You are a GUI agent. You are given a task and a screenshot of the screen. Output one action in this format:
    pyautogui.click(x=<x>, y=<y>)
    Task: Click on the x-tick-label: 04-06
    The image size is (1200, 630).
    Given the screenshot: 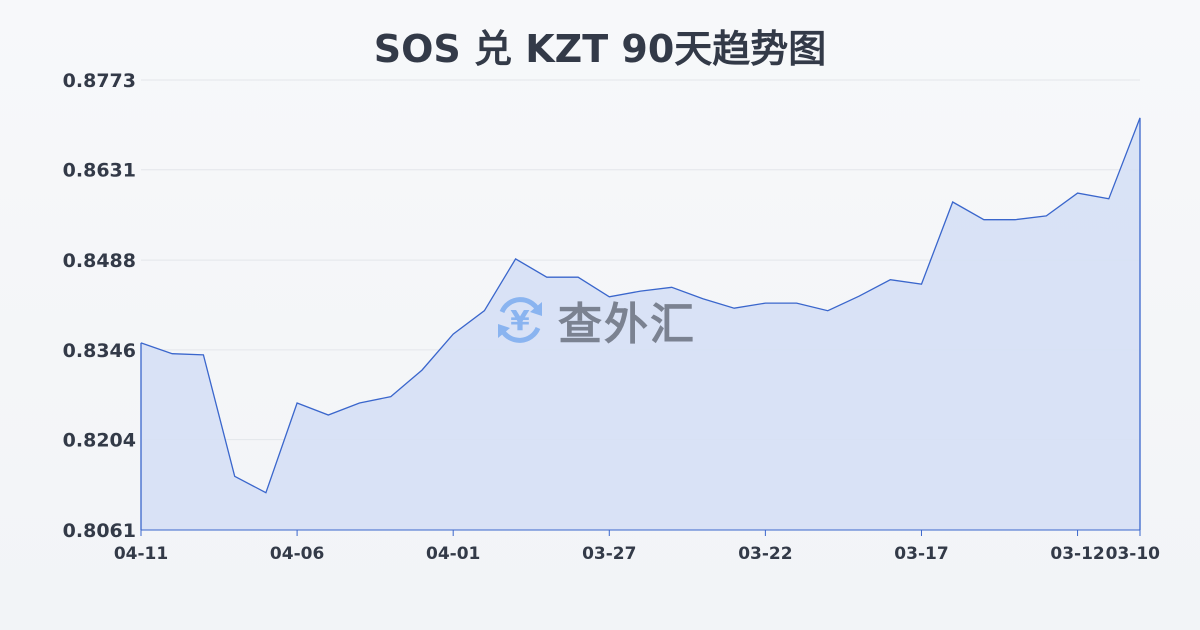 What is the action you would take?
    pyautogui.click(x=297, y=554)
    